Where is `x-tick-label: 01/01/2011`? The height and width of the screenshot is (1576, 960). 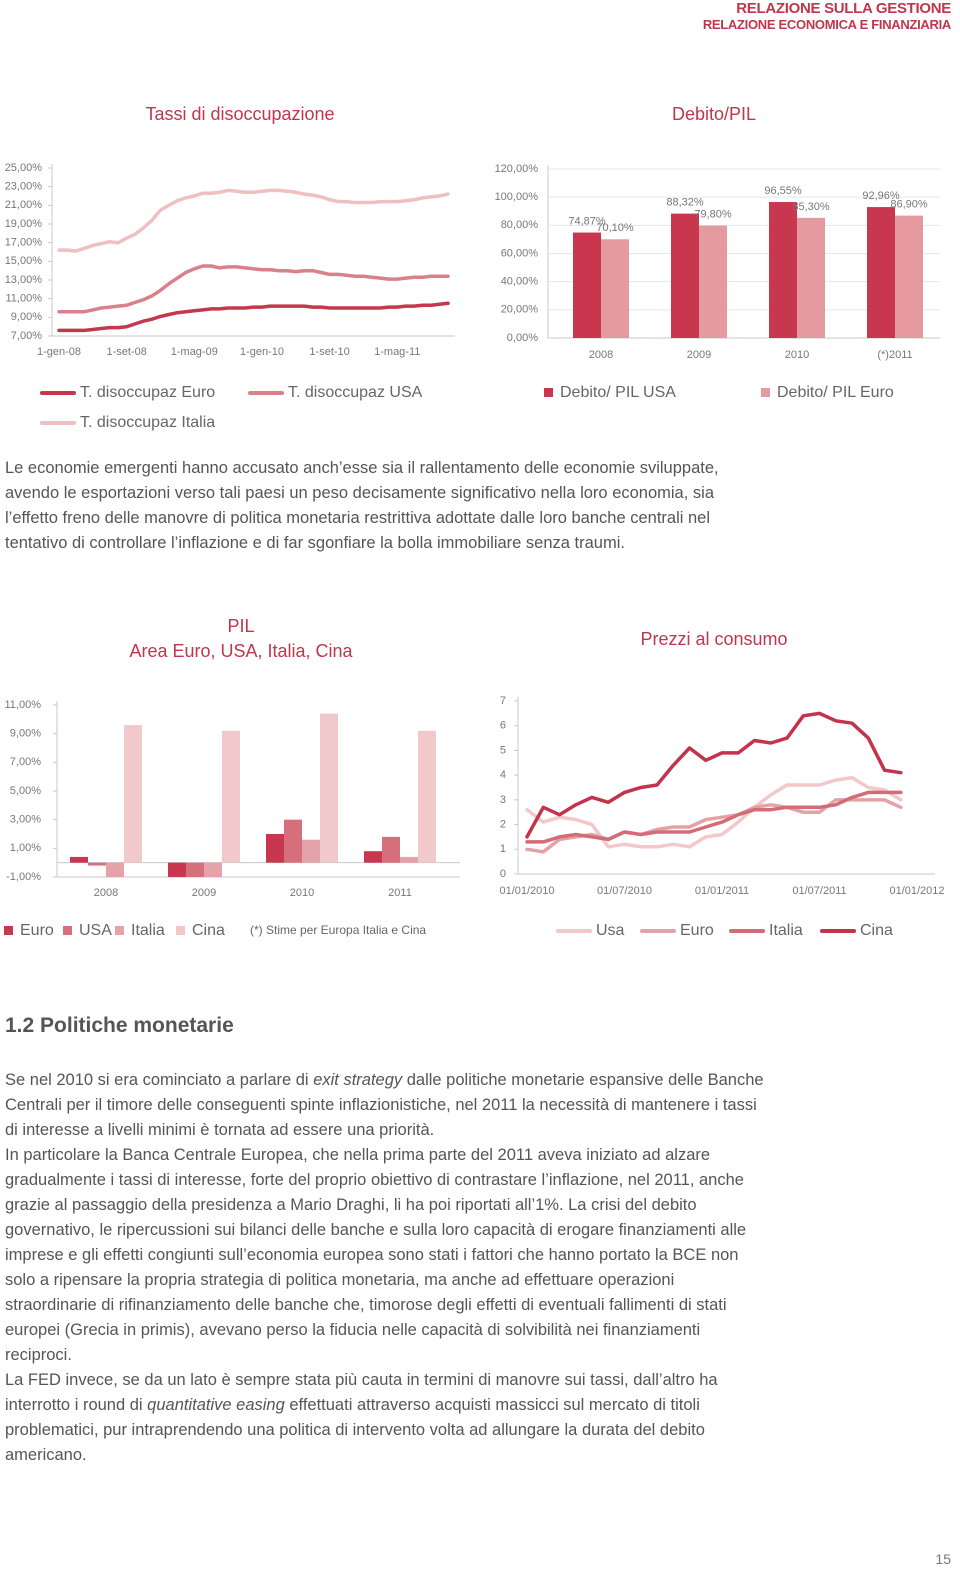
x-tick-label: 01/01/2011 is located at coordinates (722, 891).